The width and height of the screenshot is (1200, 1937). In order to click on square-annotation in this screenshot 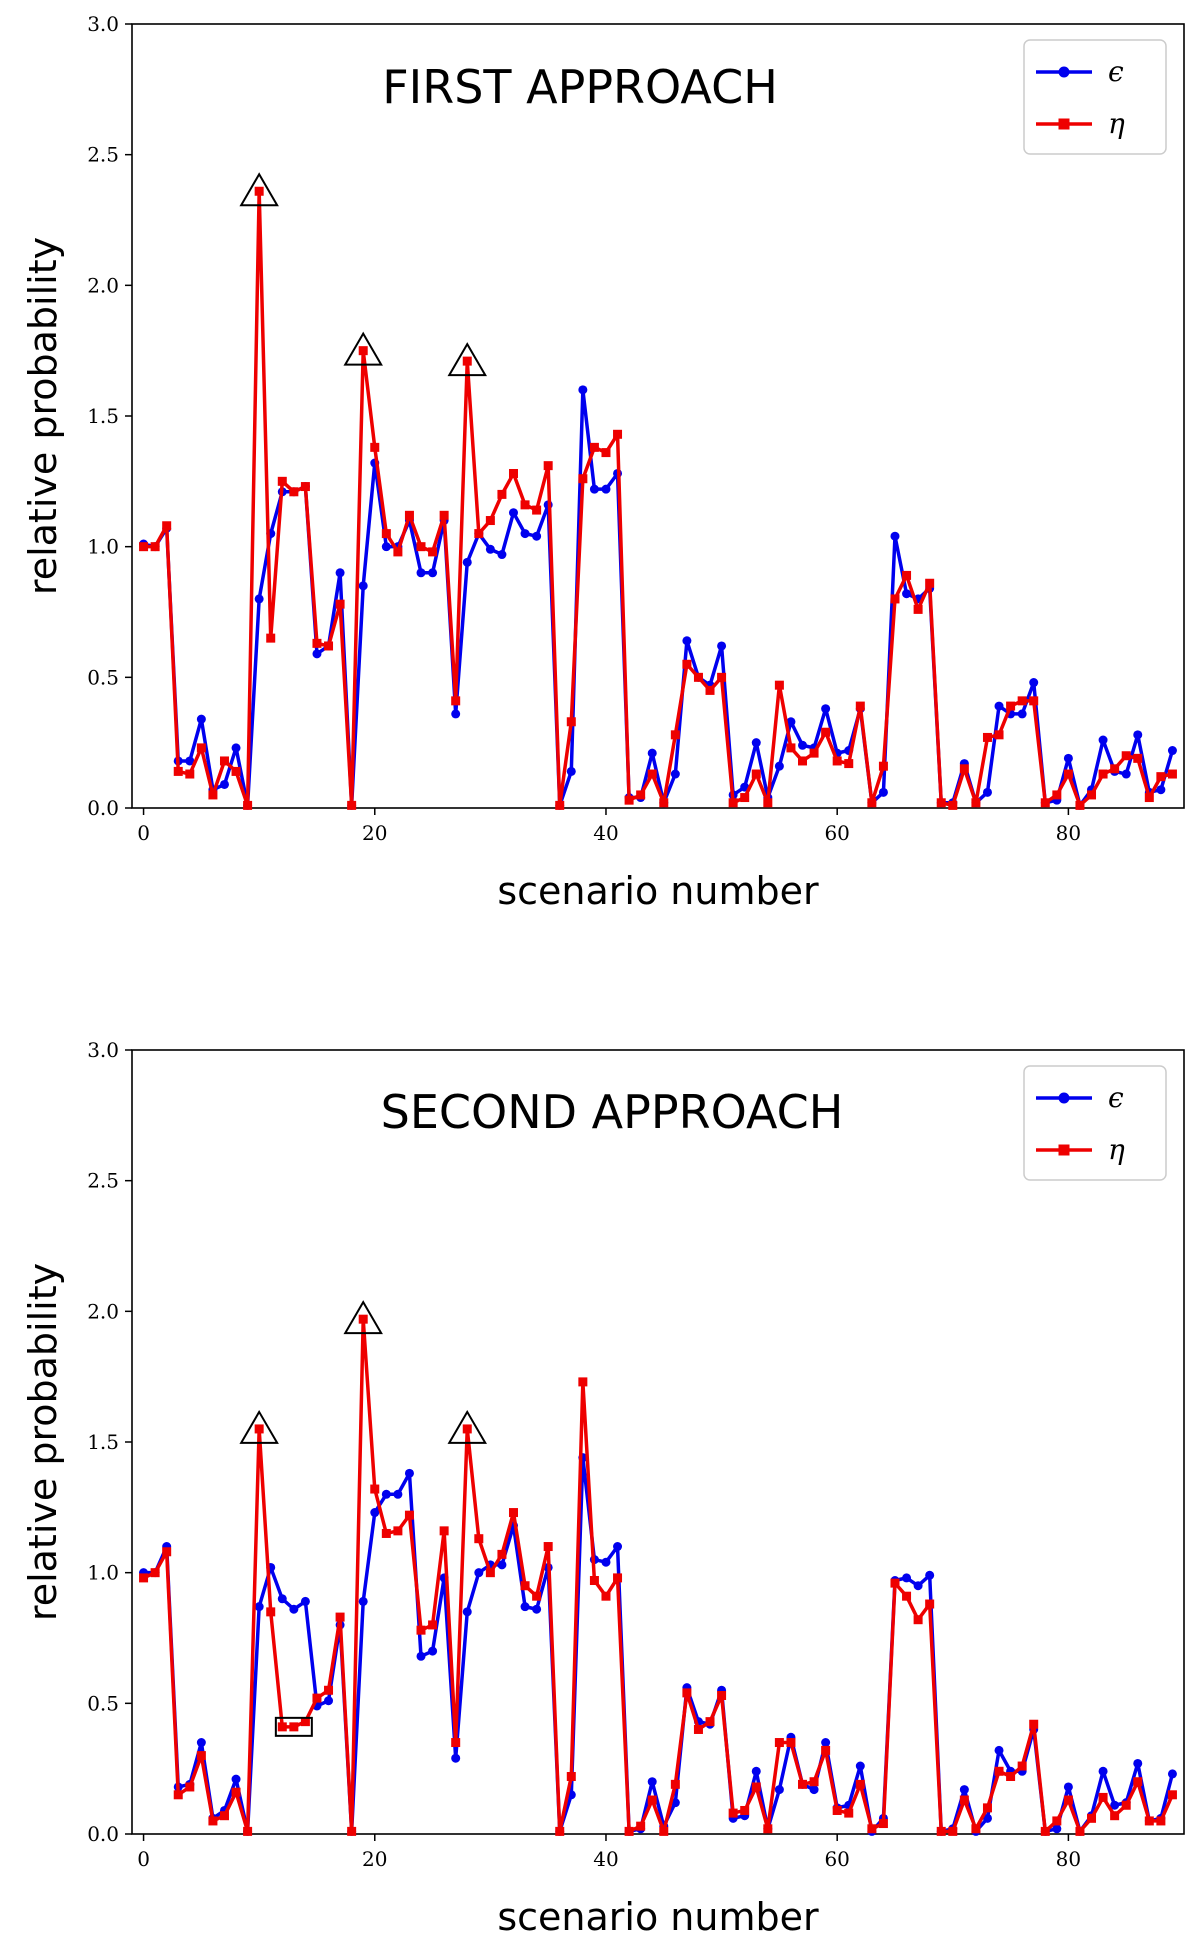, I will do `click(293, 1726)`.